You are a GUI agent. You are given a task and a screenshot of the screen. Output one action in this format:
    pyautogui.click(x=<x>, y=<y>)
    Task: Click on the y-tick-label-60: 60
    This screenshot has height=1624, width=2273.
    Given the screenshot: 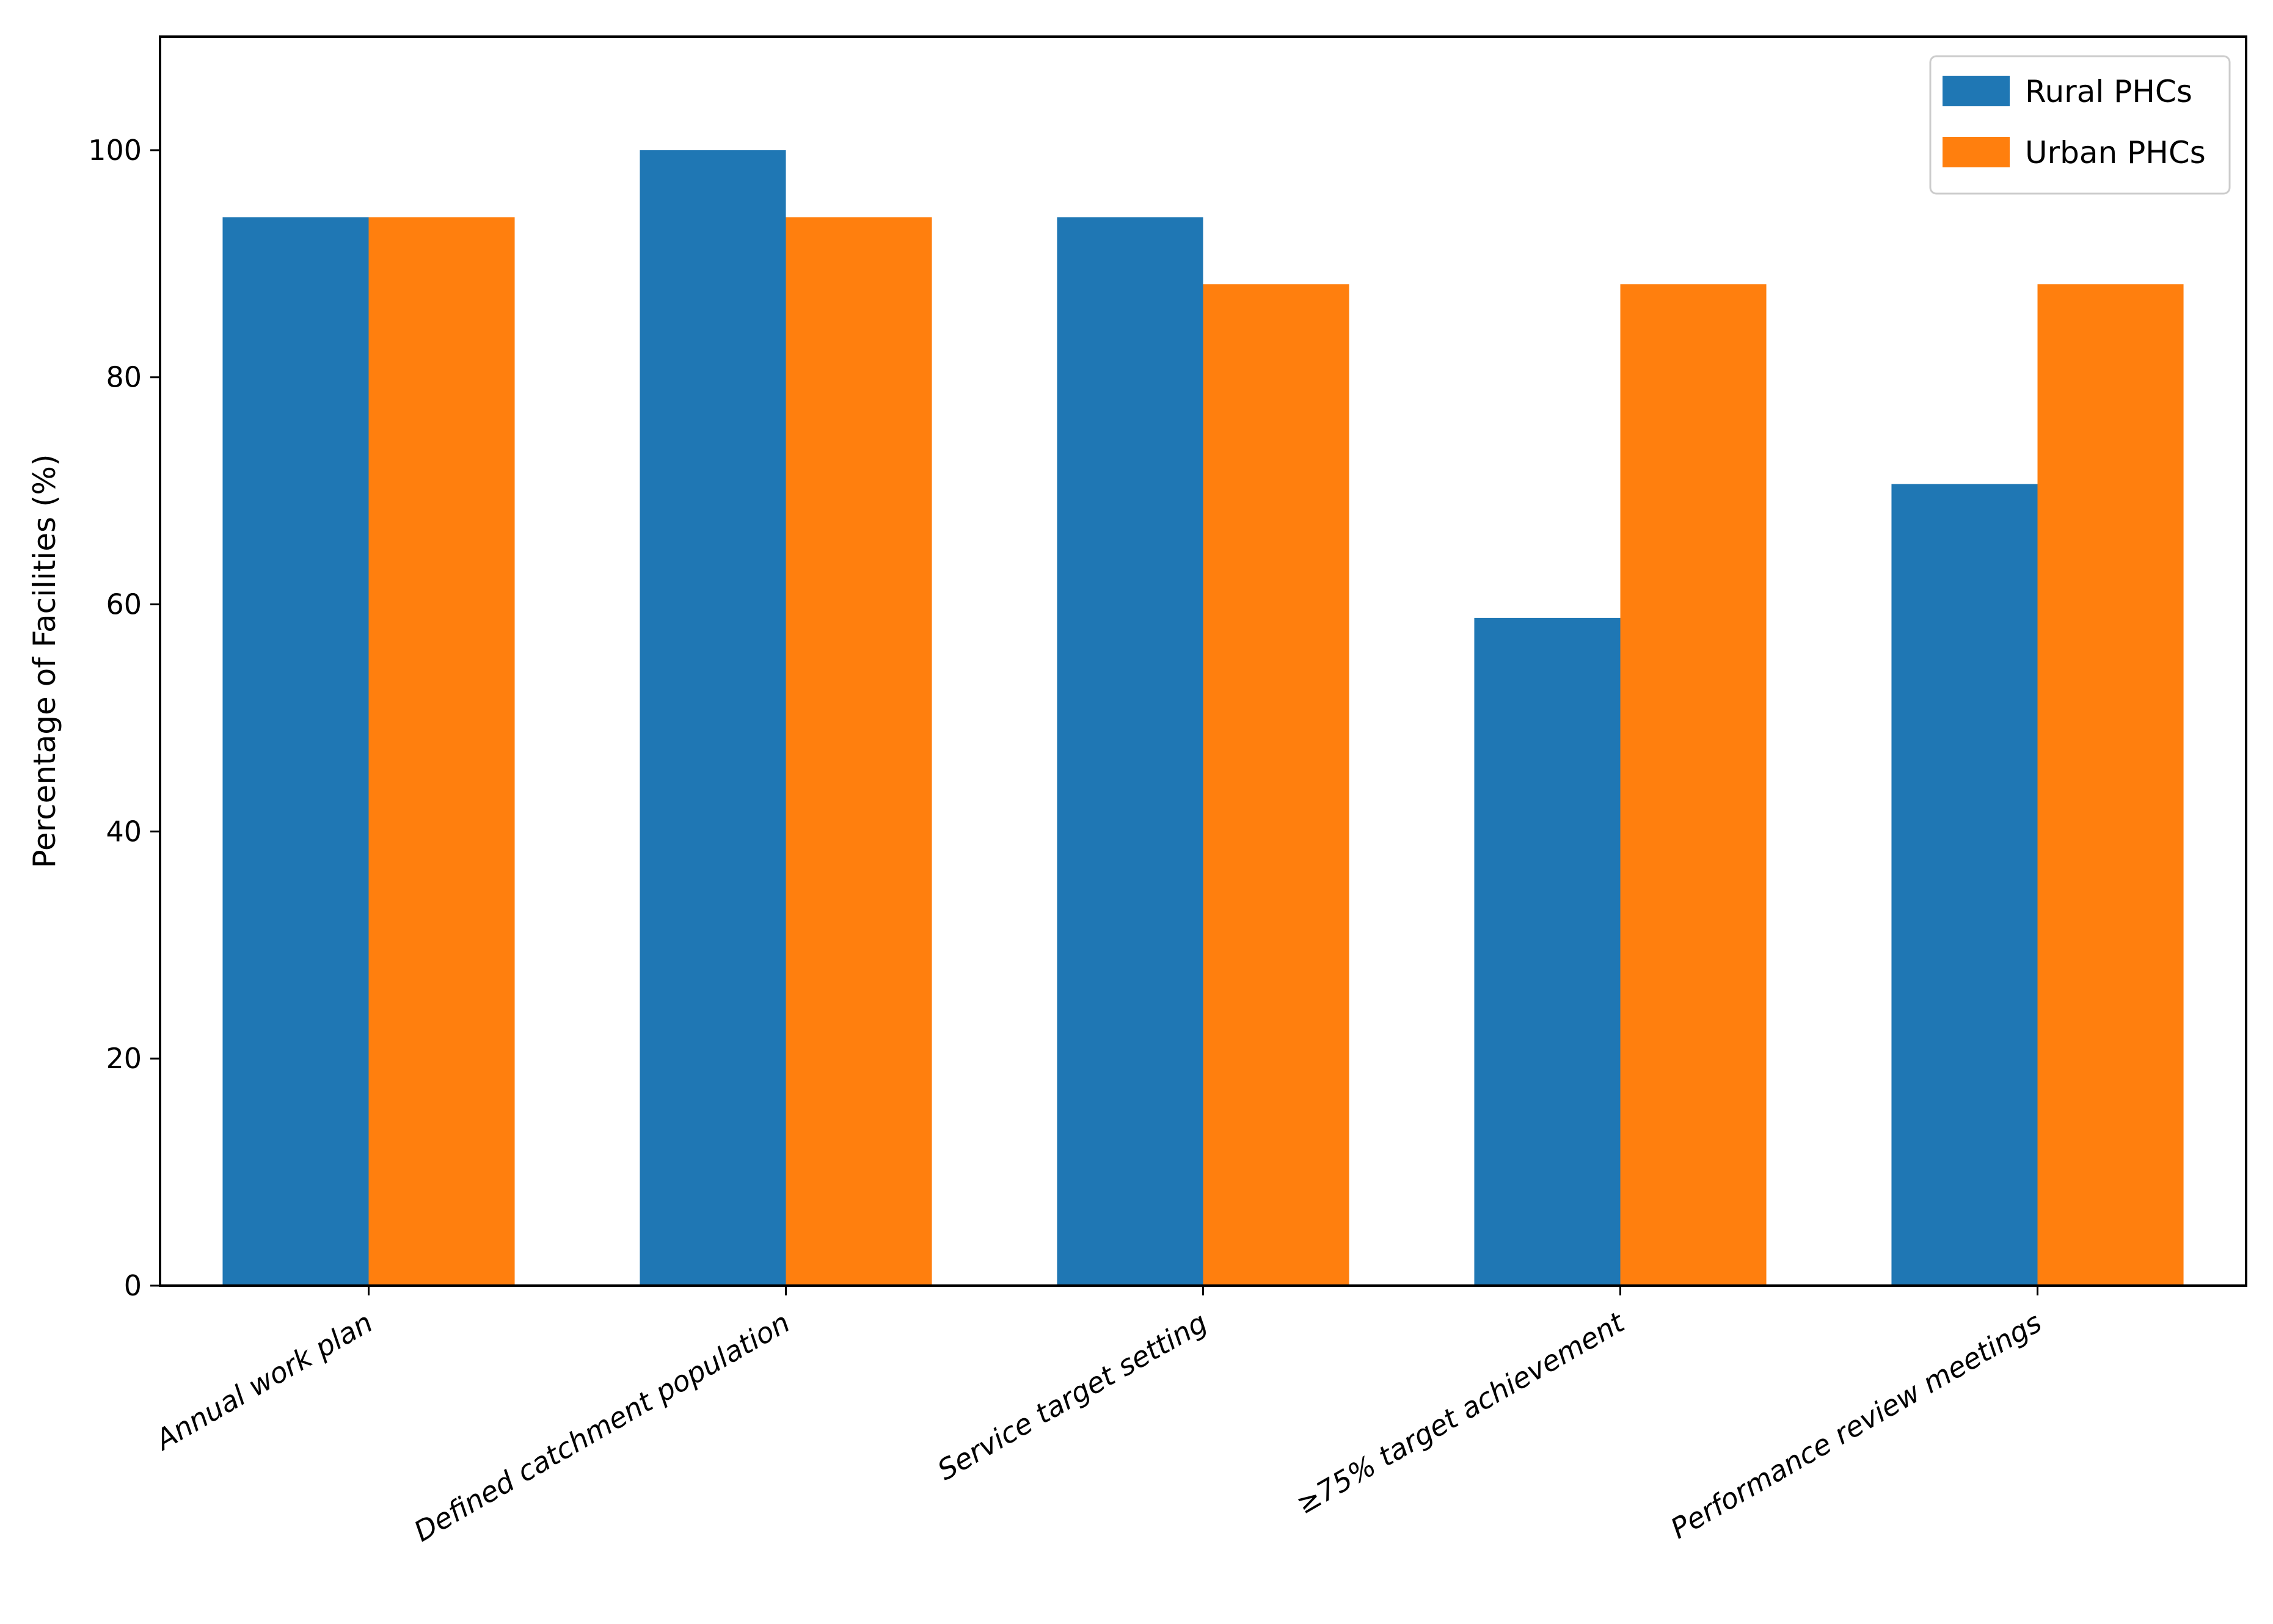 What is the action you would take?
    pyautogui.click(x=124, y=604)
    